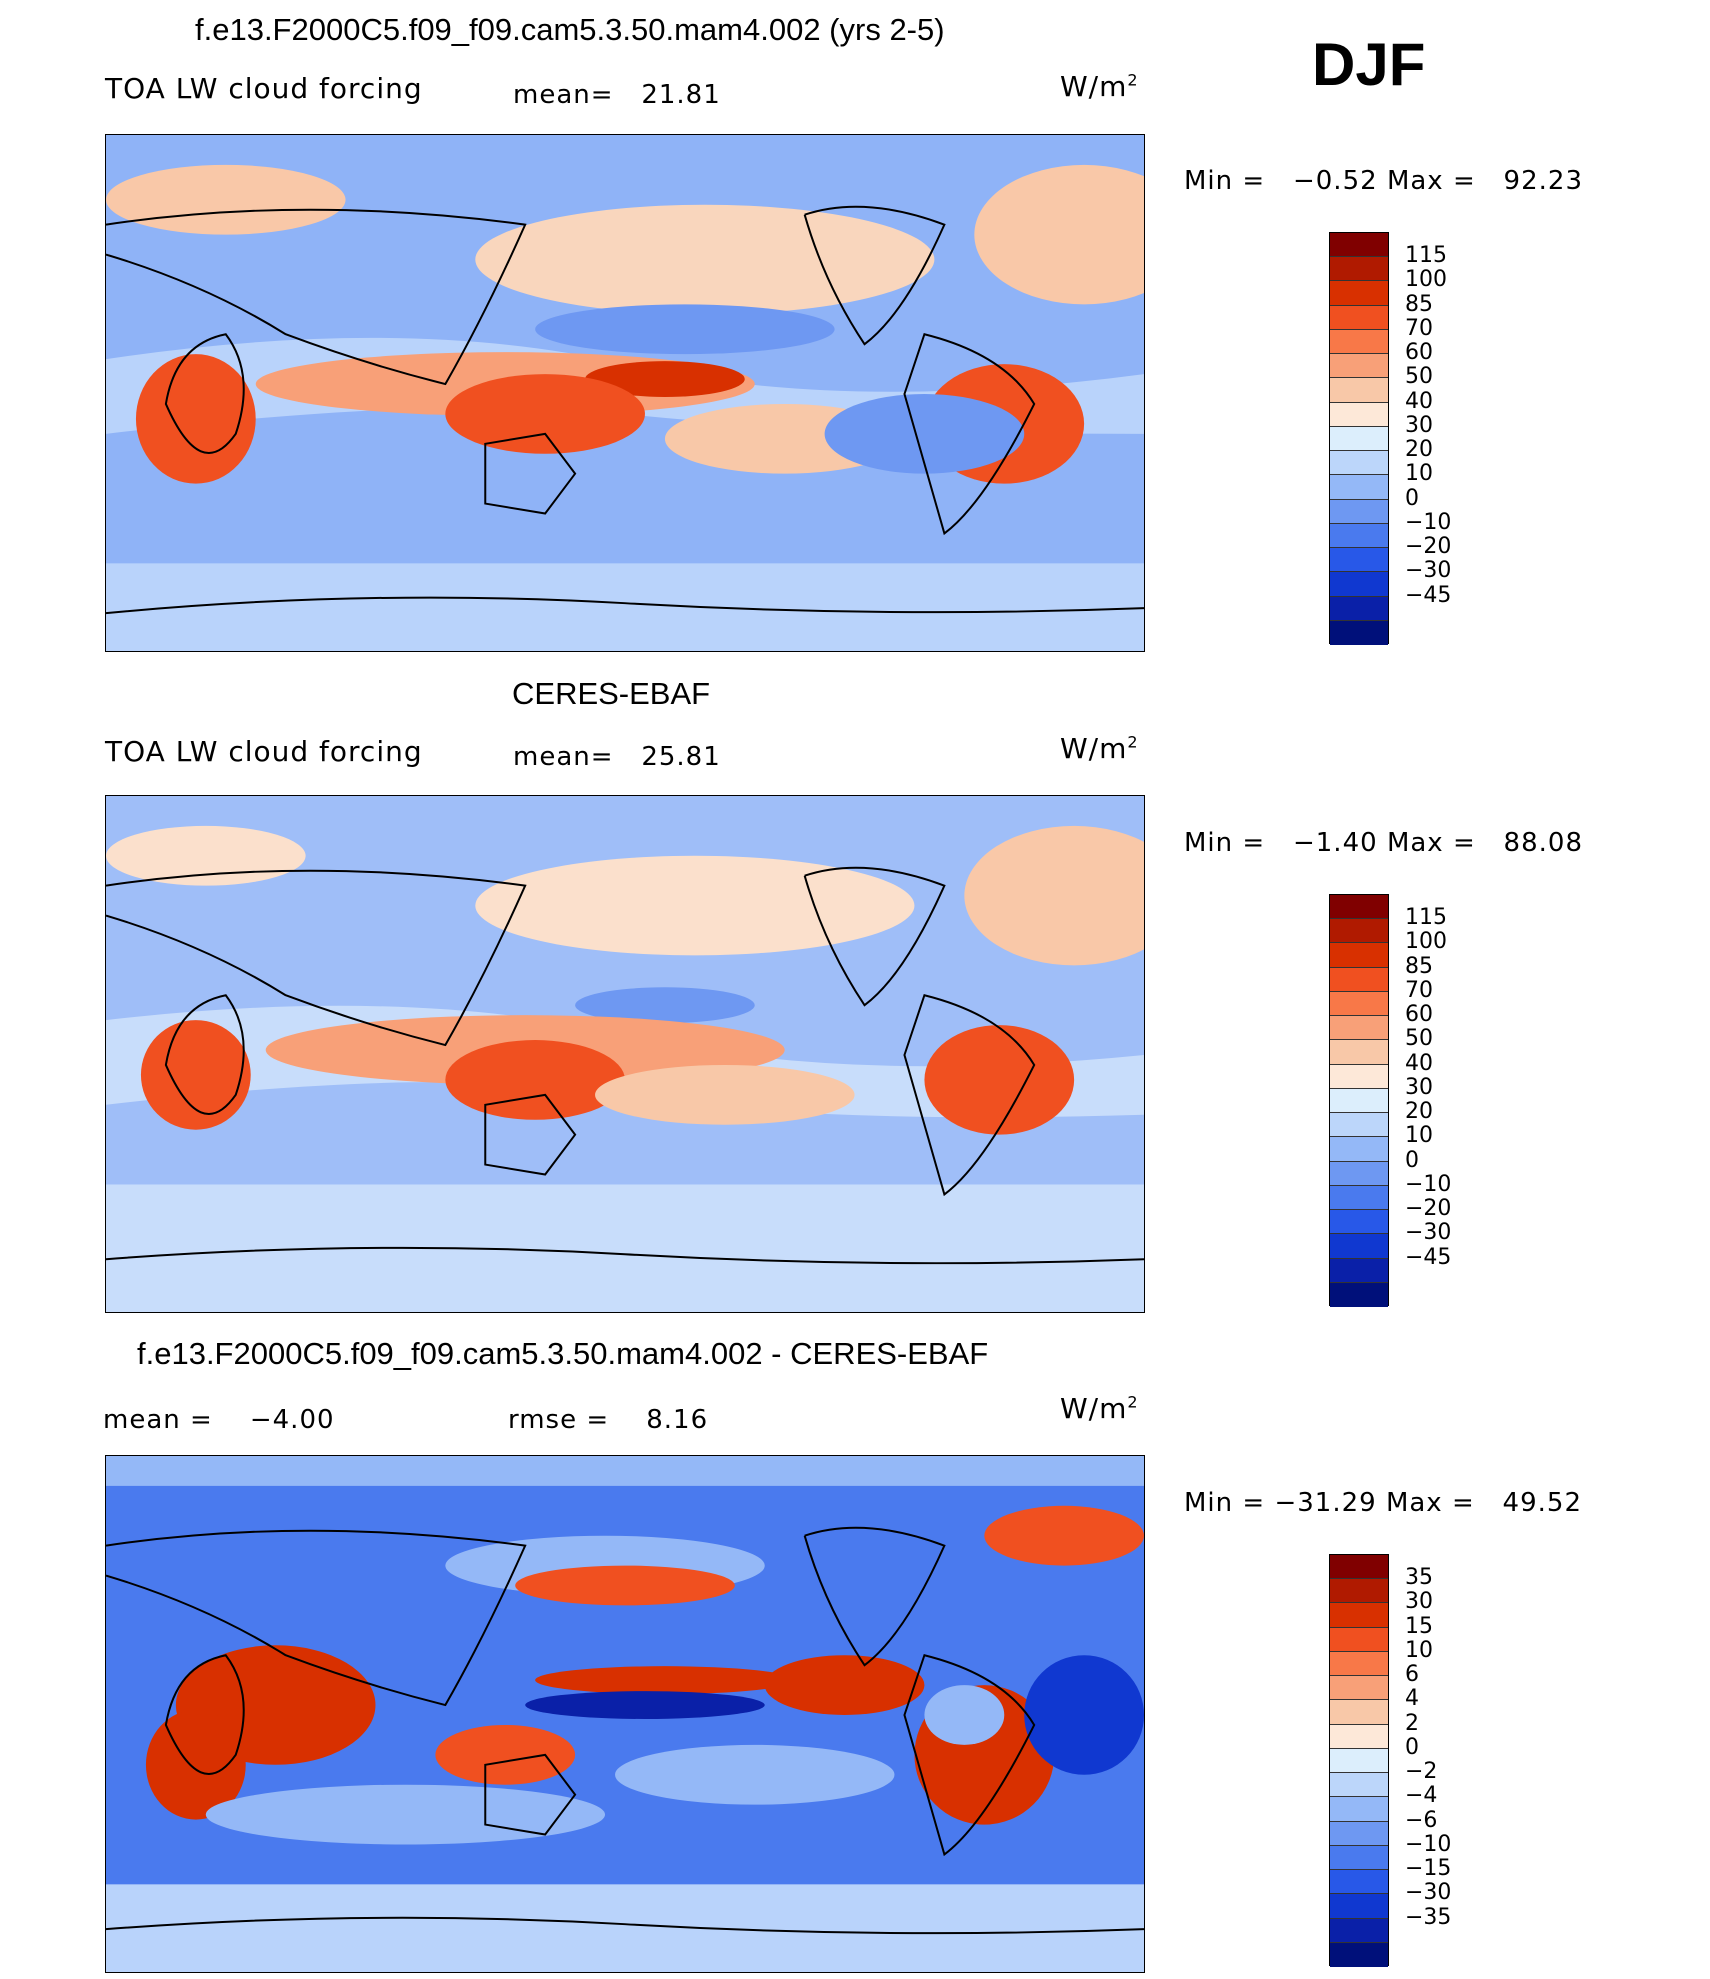 This screenshot has width=1710, height=1979. Describe the element at coordinates (677, 1420) in the screenshot. I see `panel3-rmse-value: 8.16` at that location.